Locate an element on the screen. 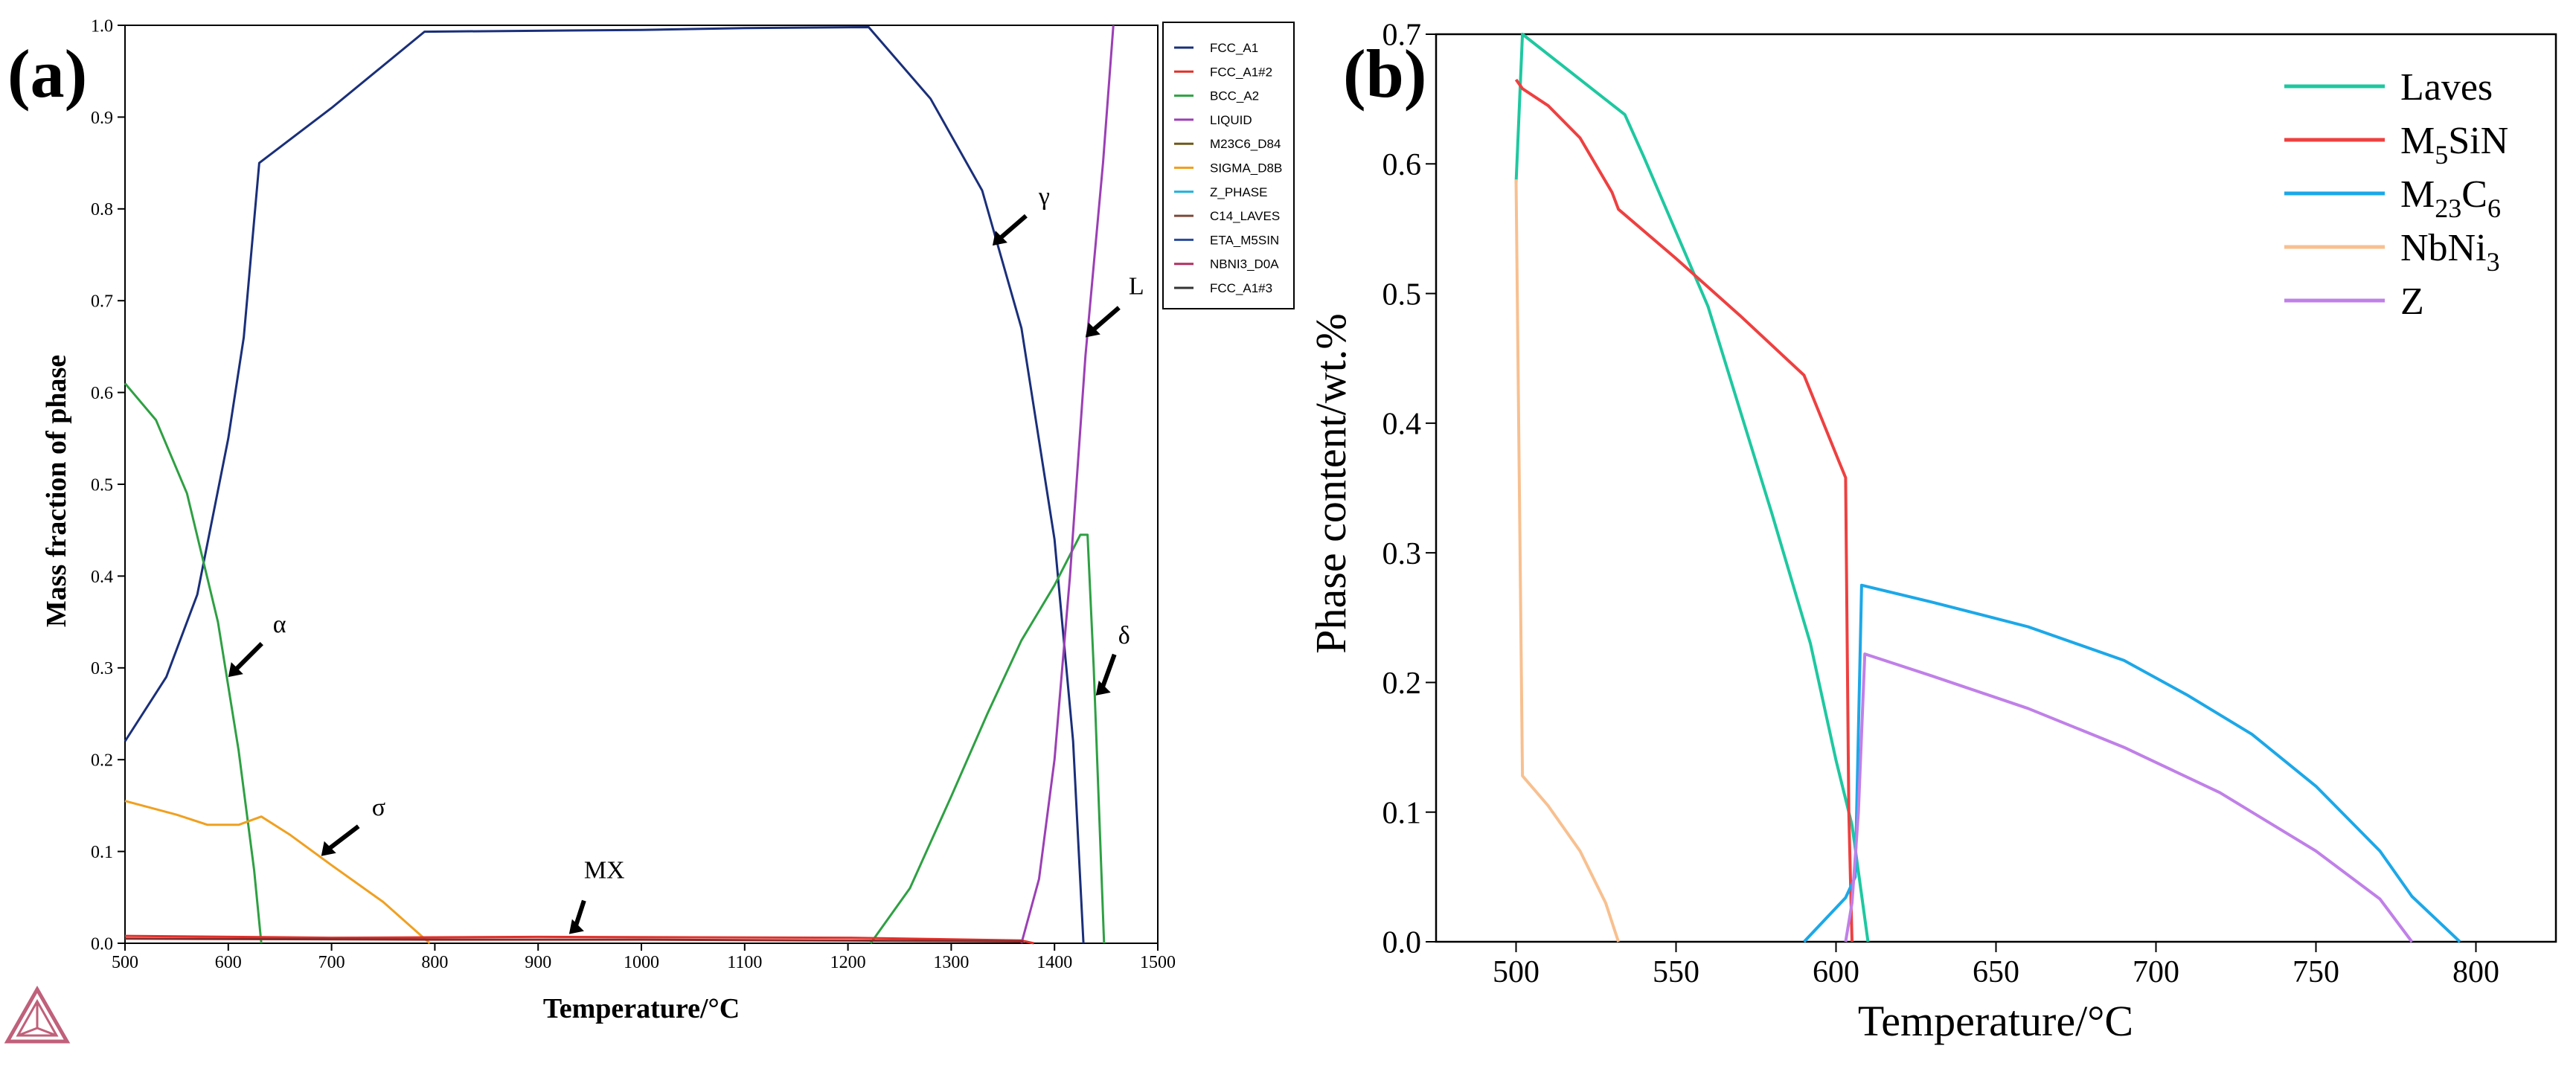 This screenshot has height=1066, width=2576. x-tick-label: 650 is located at coordinates (1996, 972).